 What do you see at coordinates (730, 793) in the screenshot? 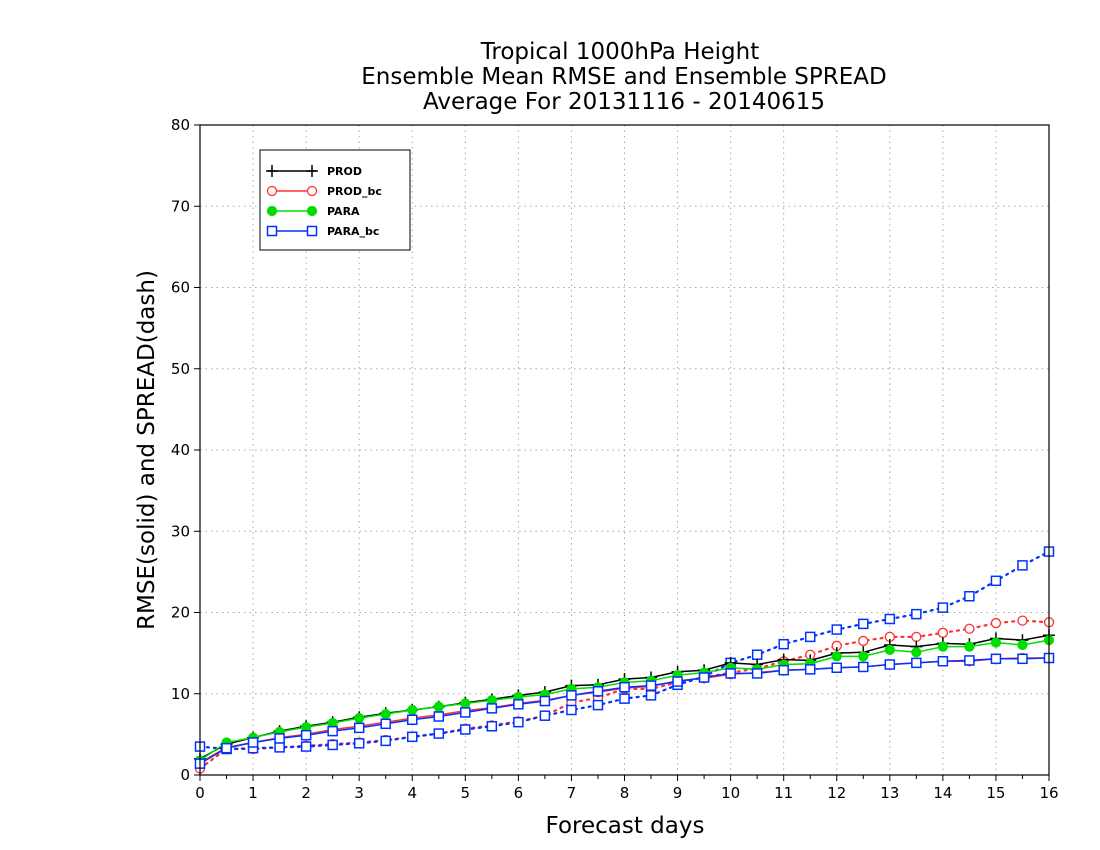
I see `x-tick-label: 10` at bounding box center [730, 793].